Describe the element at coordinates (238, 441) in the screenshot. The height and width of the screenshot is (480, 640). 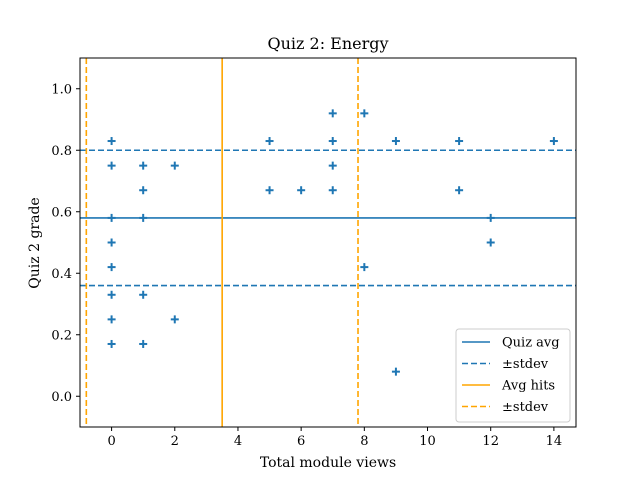
I see `x-tick-label-2: 4` at that location.